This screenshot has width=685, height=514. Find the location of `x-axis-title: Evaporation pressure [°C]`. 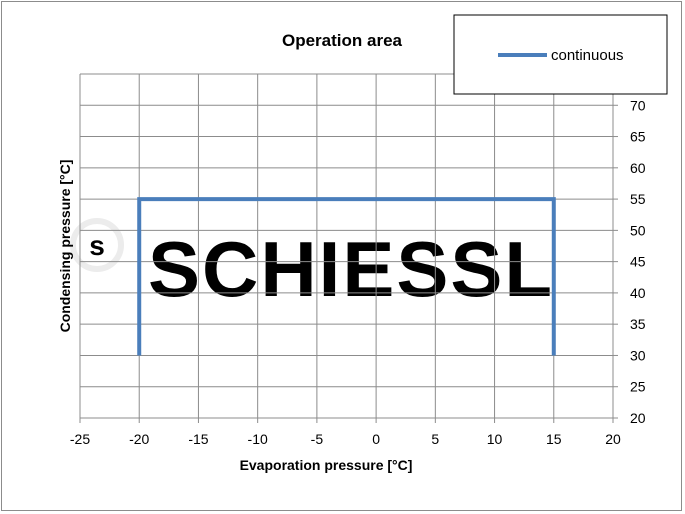

x-axis-title: Evaporation pressure [°C] is located at coordinates (326, 465).